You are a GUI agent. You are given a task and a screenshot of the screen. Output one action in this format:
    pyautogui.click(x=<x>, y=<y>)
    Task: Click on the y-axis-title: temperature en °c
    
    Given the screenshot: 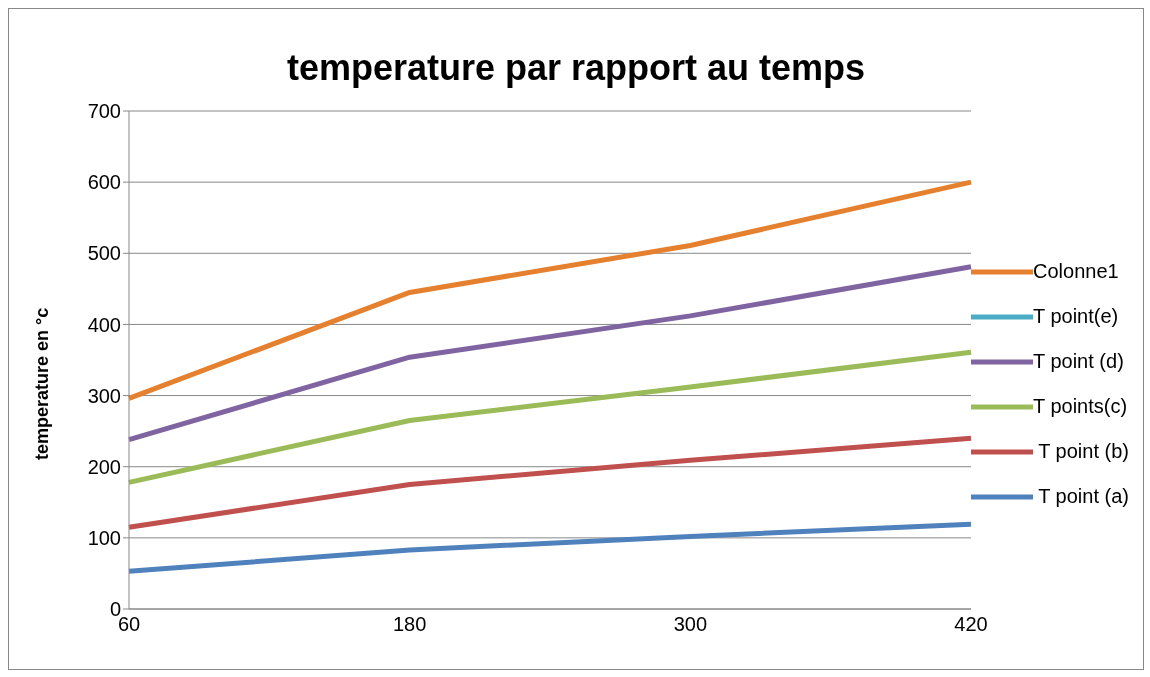 What is the action you would take?
    pyautogui.click(x=42, y=383)
    